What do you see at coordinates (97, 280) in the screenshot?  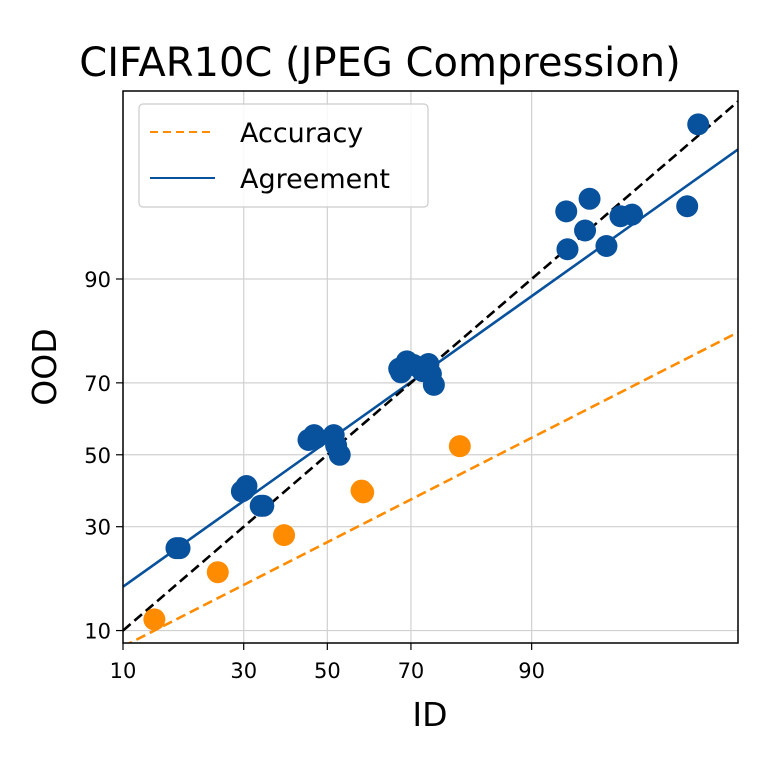 I see `y-tick-label: 90` at bounding box center [97, 280].